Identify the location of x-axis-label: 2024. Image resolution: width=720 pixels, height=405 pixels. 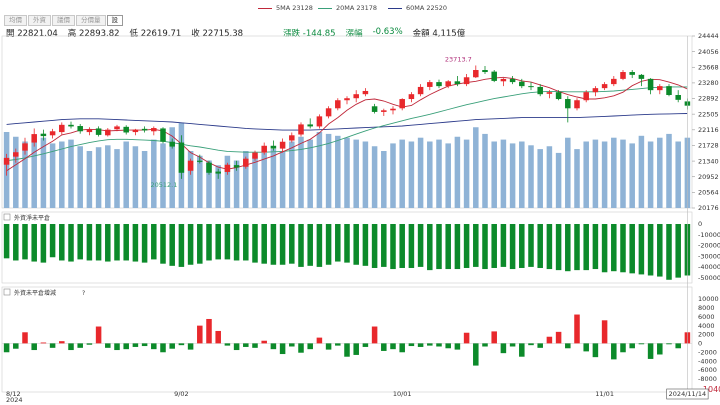
(14, 400).